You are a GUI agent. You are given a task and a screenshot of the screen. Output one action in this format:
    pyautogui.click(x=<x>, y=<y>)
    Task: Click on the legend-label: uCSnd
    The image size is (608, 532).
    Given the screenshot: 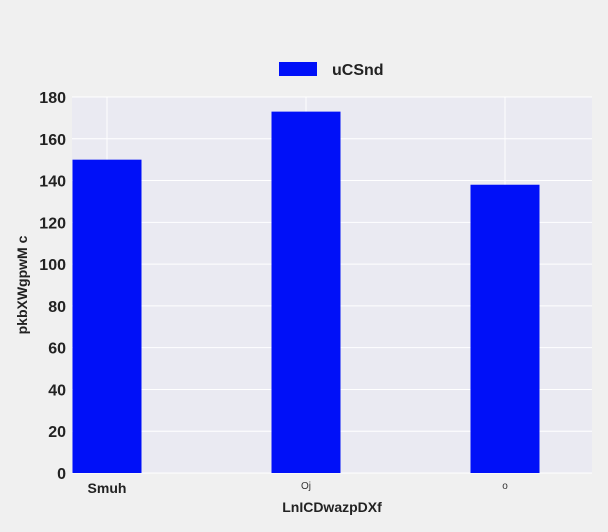 What is the action you would take?
    pyautogui.click(x=358, y=70)
    